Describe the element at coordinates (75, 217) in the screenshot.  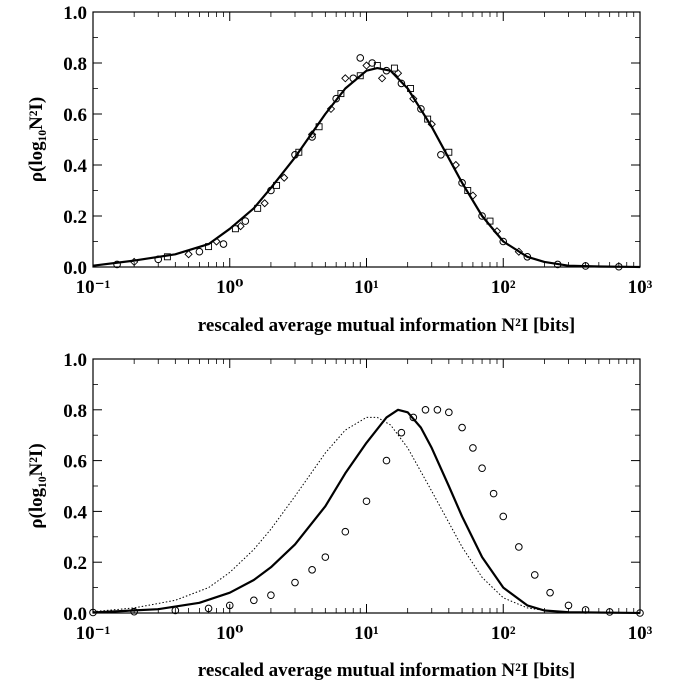
I see `y-tick-label: 0.2` at that location.